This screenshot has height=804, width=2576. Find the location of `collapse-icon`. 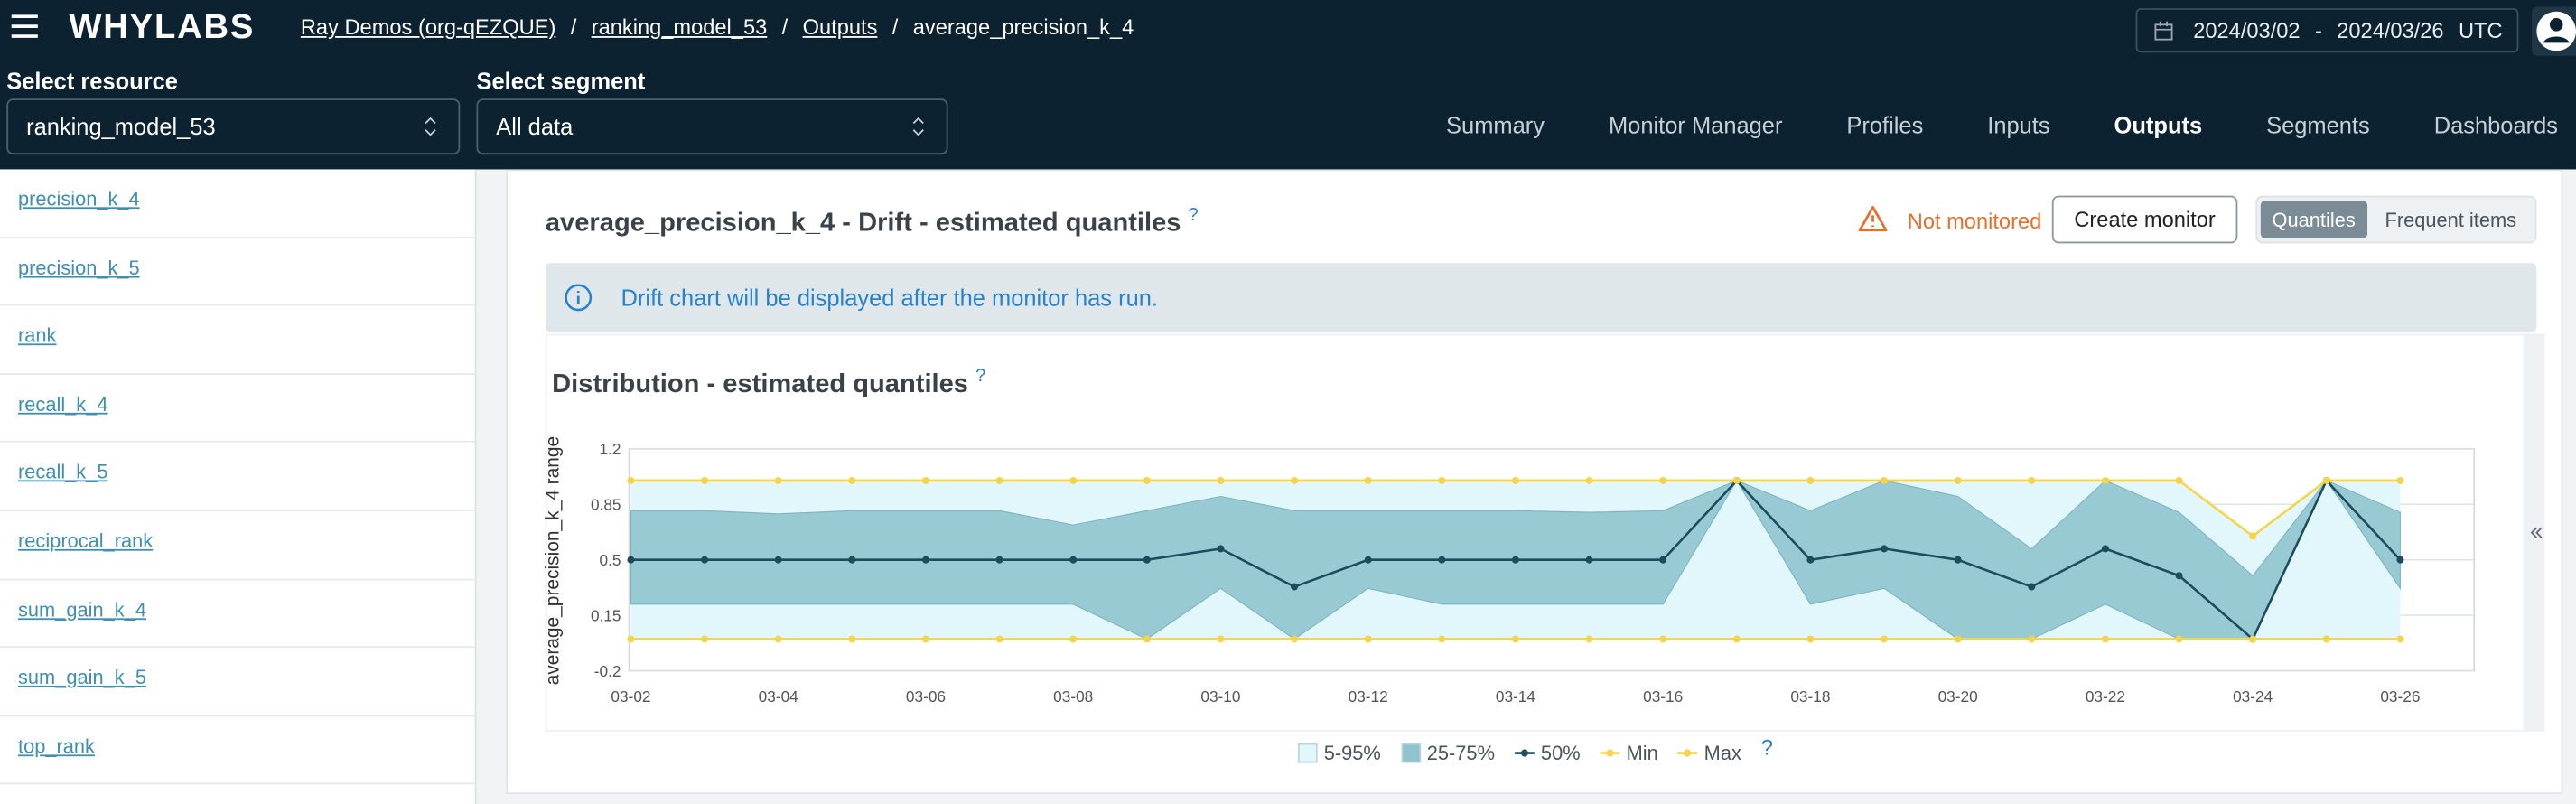

collapse-icon is located at coordinates (2536, 532).